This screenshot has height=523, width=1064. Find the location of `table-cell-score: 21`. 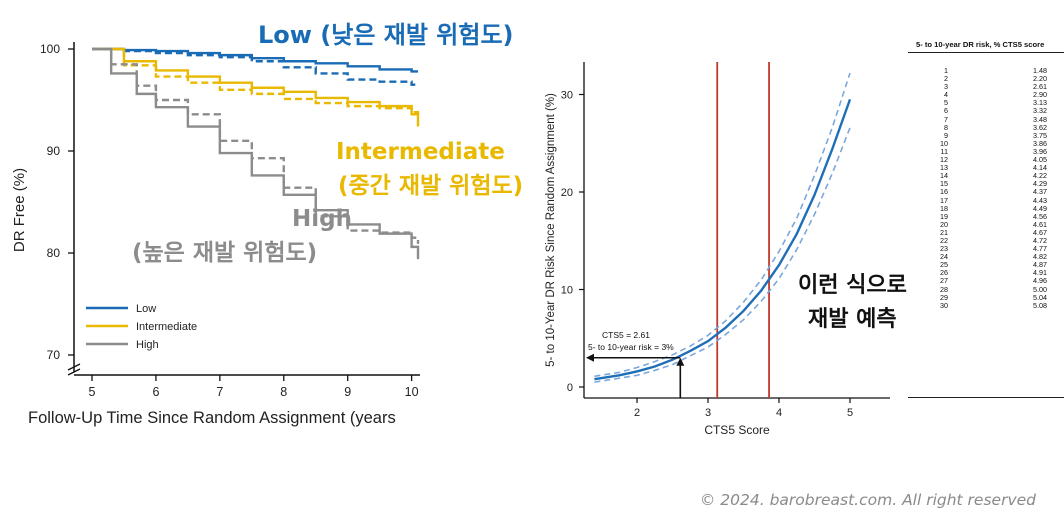

table-cell-score: 21 is located at coordinates (944, 232).